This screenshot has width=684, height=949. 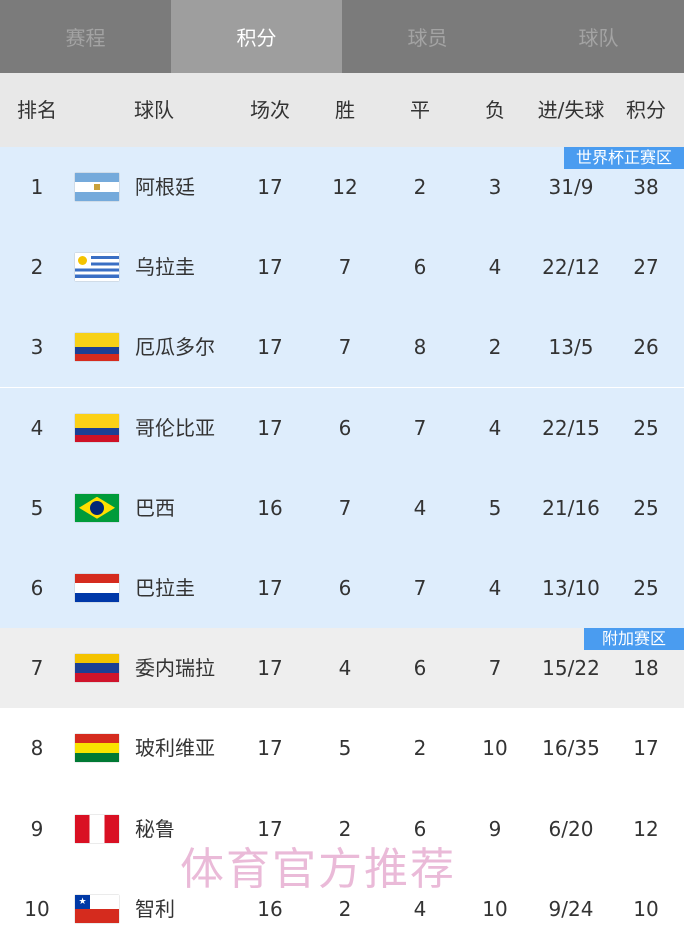 I want to click on goals: 13/5, so click(x=571, y=347).